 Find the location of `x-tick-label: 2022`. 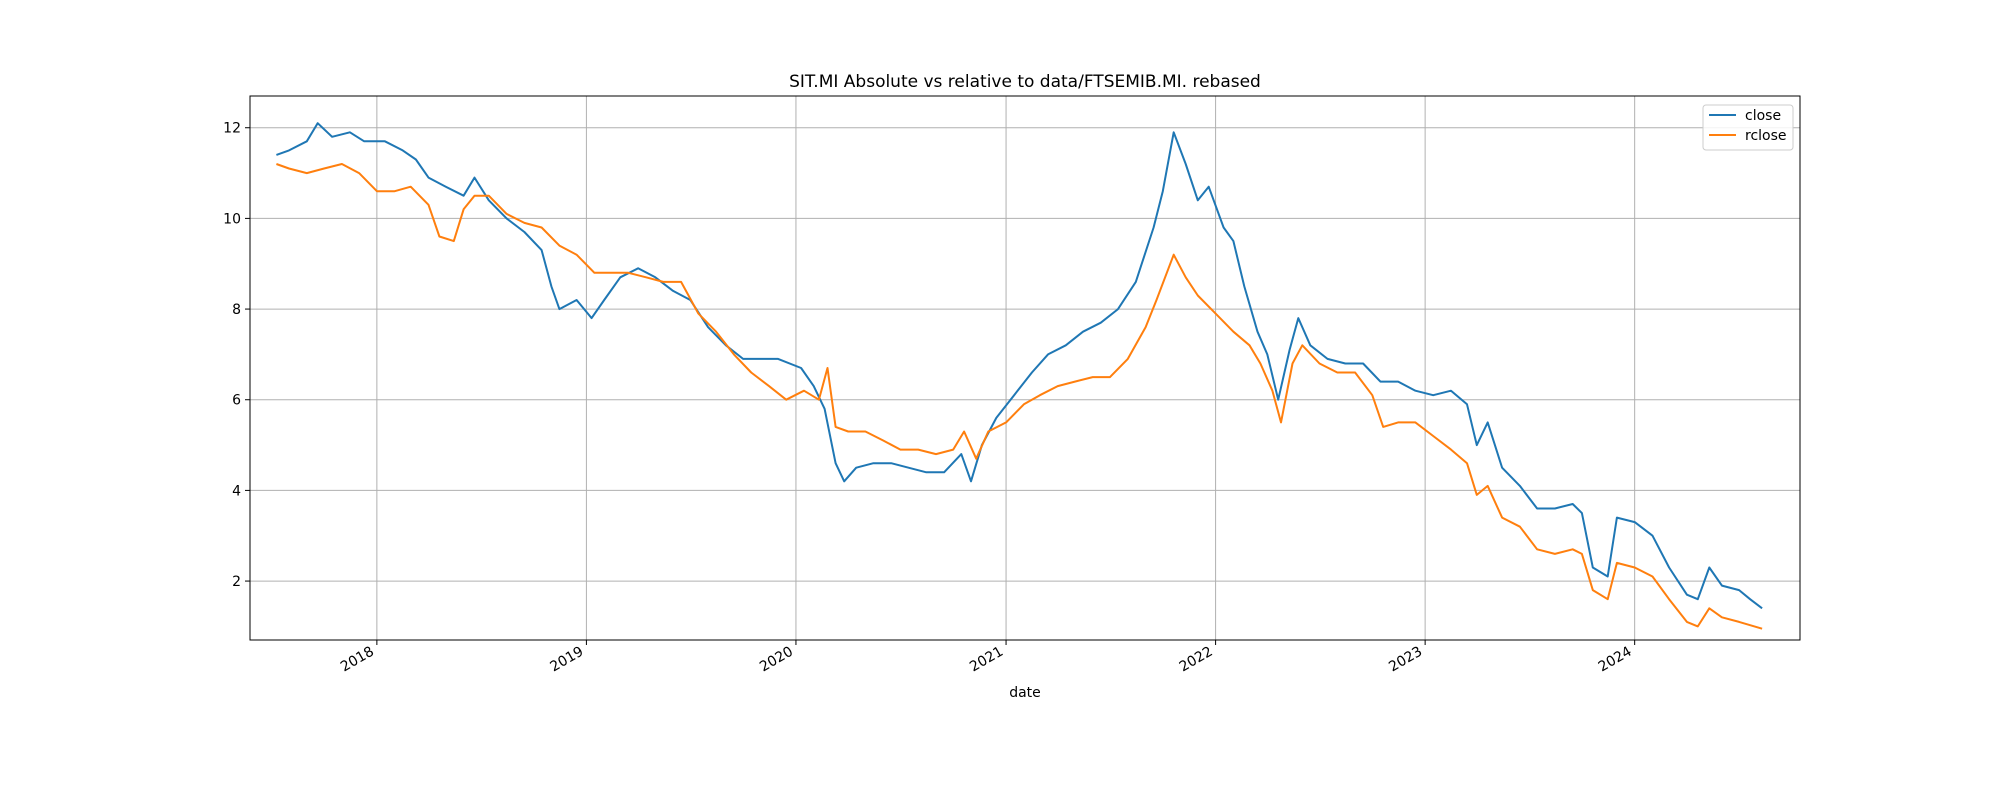

x-tick-label: 2022 is located at coordinates (1196, 660).